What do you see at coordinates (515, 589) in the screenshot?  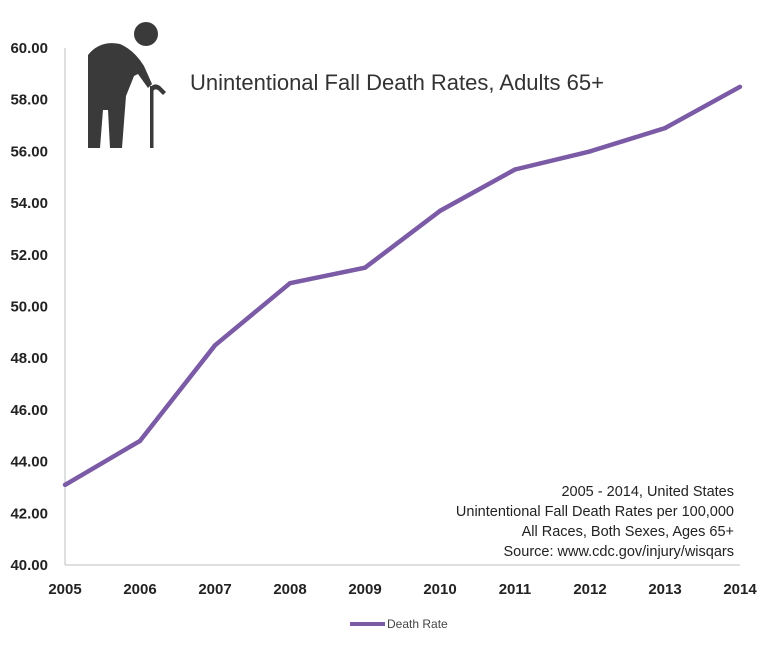 I see `x-tick-label: 2011` at bounding box center [515, 589].